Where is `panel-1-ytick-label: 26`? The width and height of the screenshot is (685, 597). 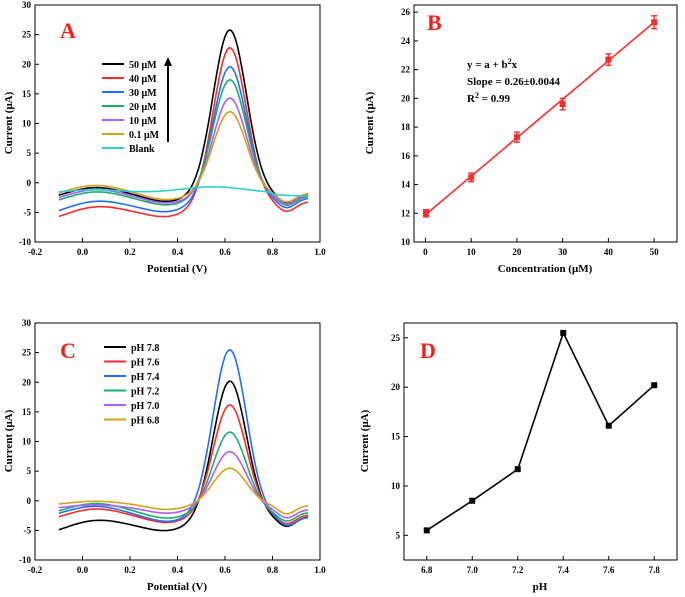 panel-1-ytick-label: 26 is located at coordinates (406, 12).